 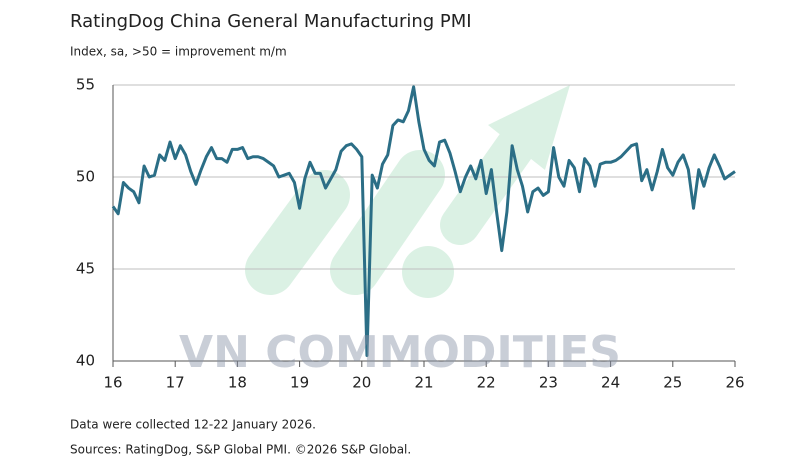 What do you see at coordinates (178, 52) in the screenshot?
I see `chart-subtitle: Index, sa, >50 = improvement m/m` at bounding box center [178, 52].